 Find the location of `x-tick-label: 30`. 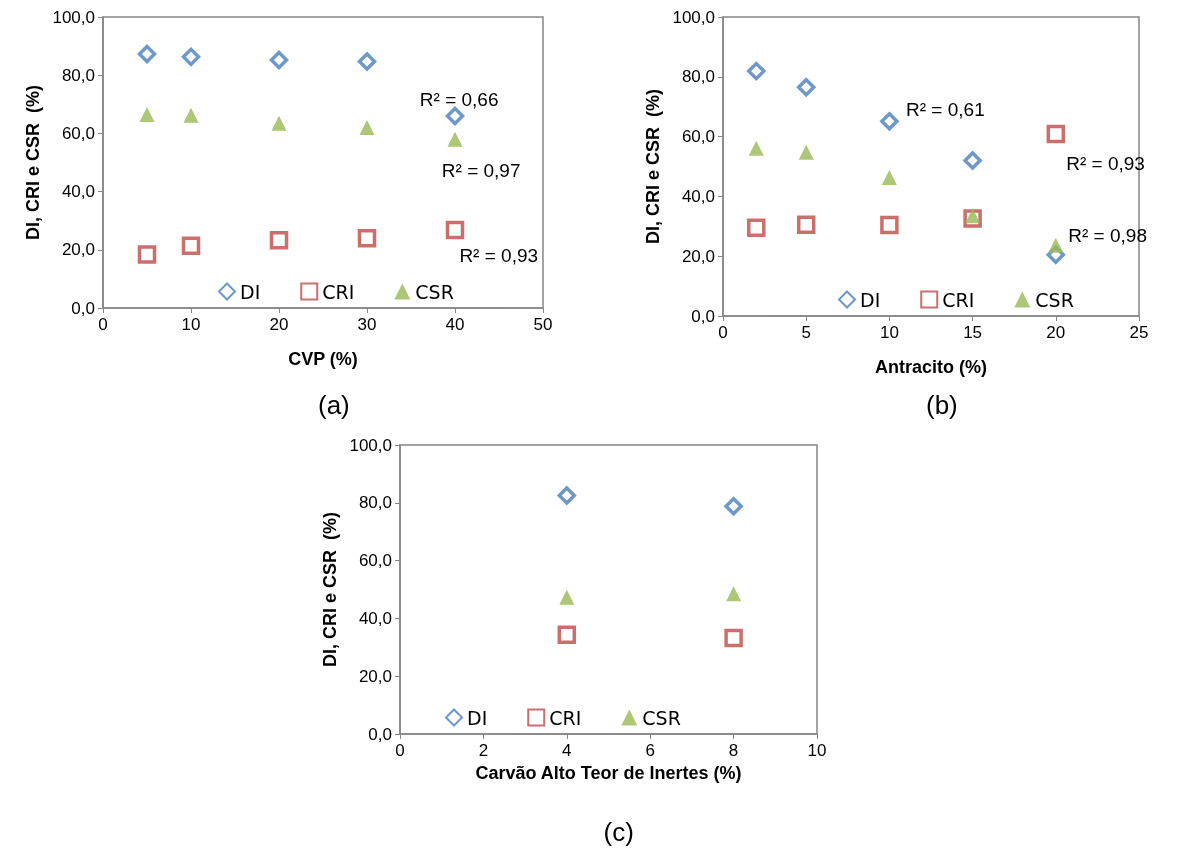

x-tick-label: 30 is located at coordinates (367, 324).